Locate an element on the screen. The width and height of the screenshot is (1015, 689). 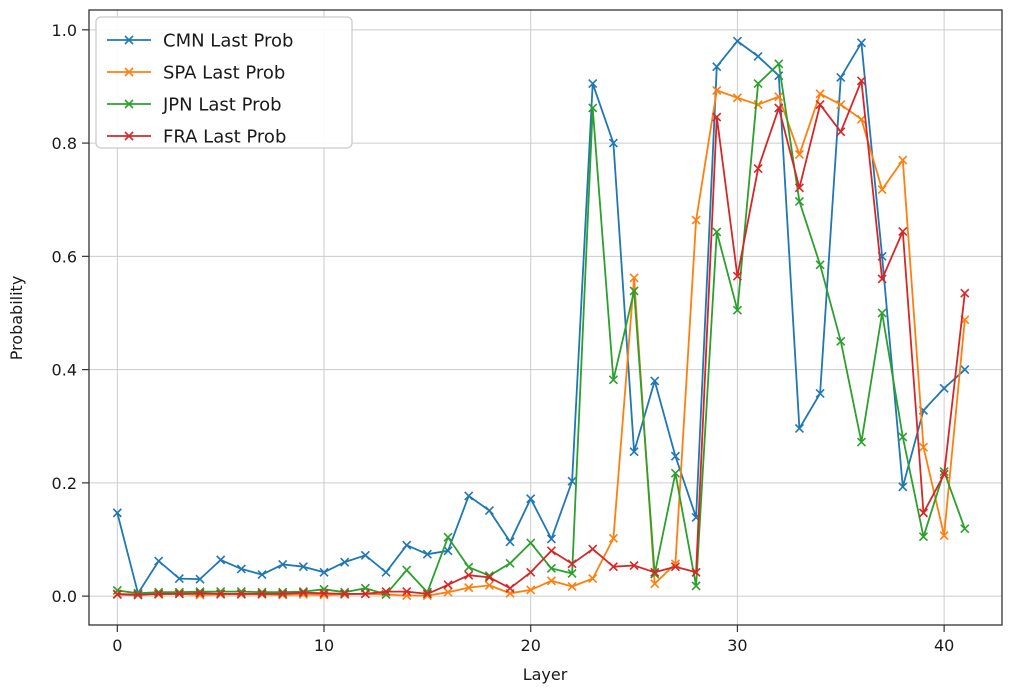
legend-label: FRA Last Prob is located at coordinates (224, 137).